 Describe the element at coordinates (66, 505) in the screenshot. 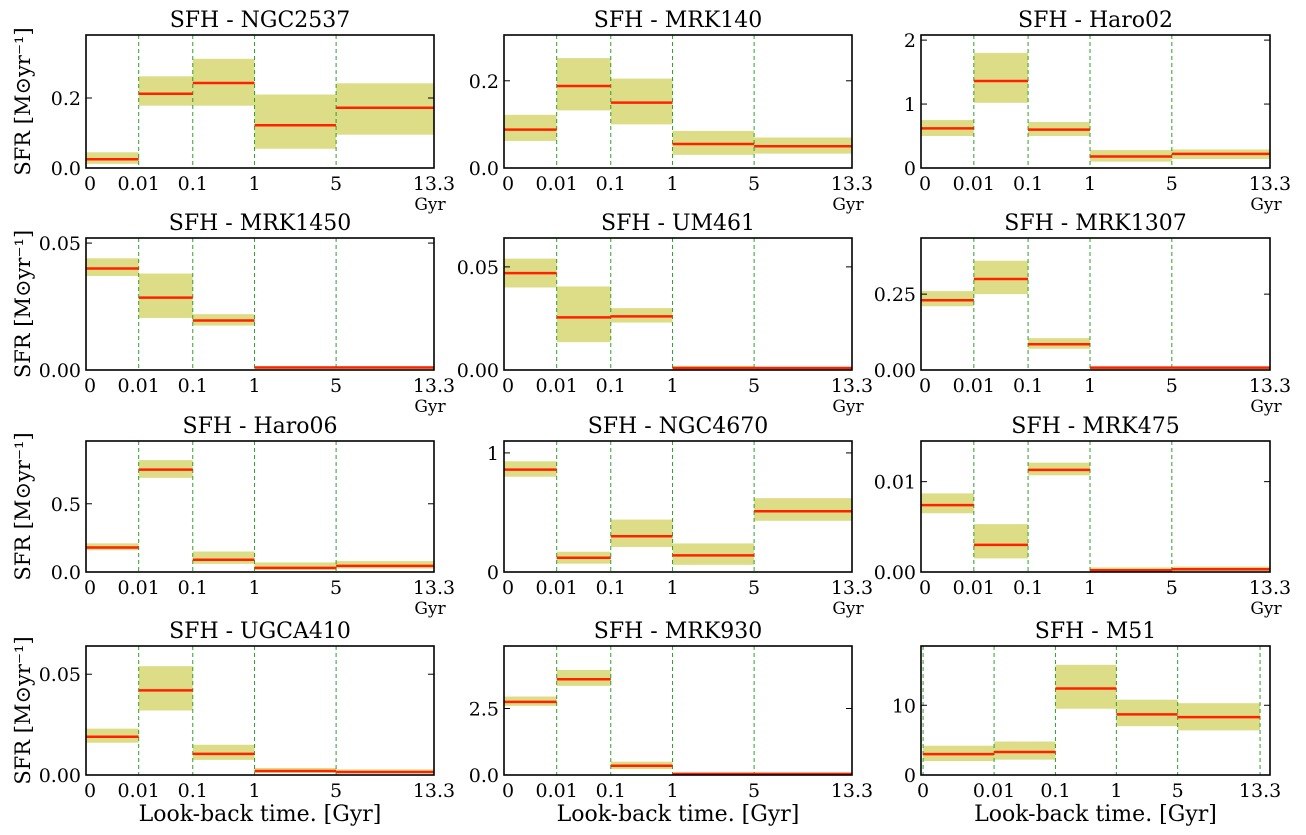

I see `y-tick-label: 0.5` at that location.